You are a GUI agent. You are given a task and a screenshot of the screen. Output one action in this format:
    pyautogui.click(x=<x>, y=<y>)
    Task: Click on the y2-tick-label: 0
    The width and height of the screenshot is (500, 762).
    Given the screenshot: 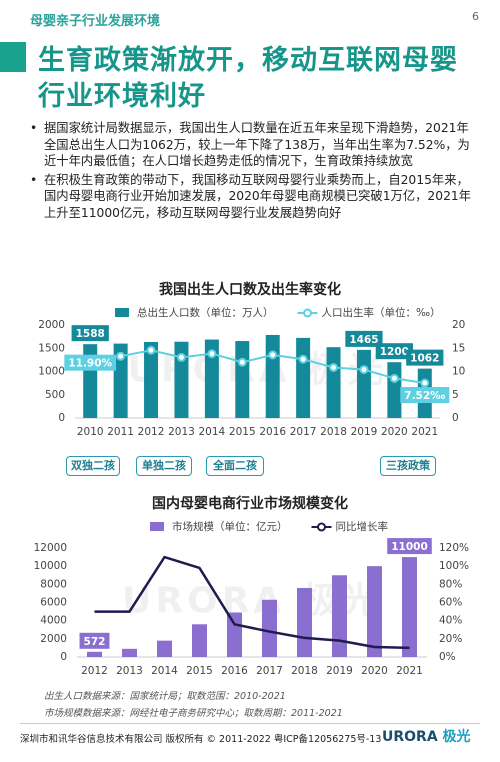 What is the action you would take?
    pyautogui.click(x=455, y=418)
    